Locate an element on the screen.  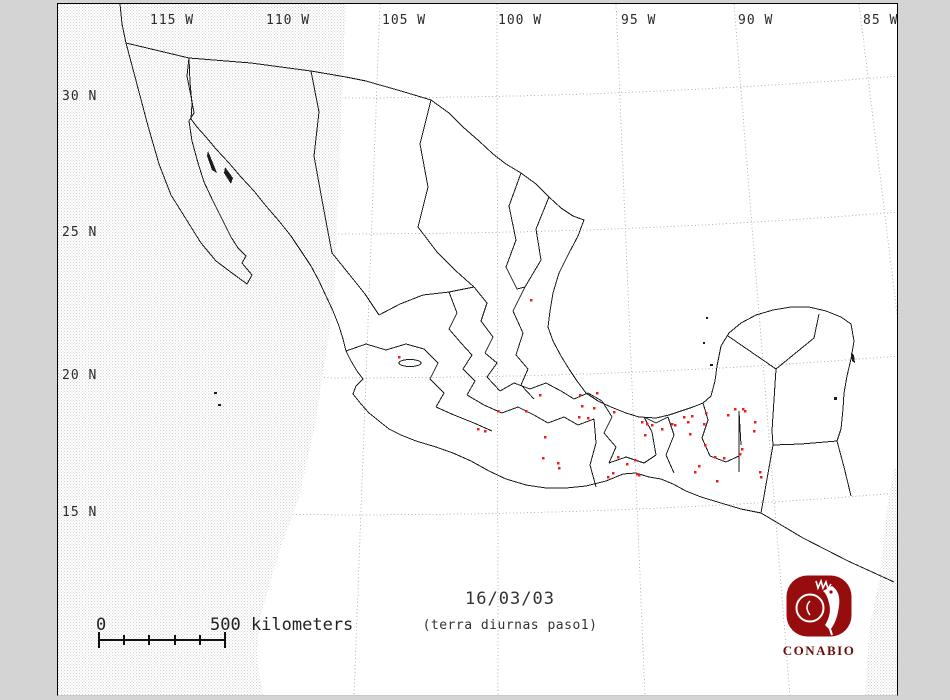
baja-california is located at coordinates (189, 163).